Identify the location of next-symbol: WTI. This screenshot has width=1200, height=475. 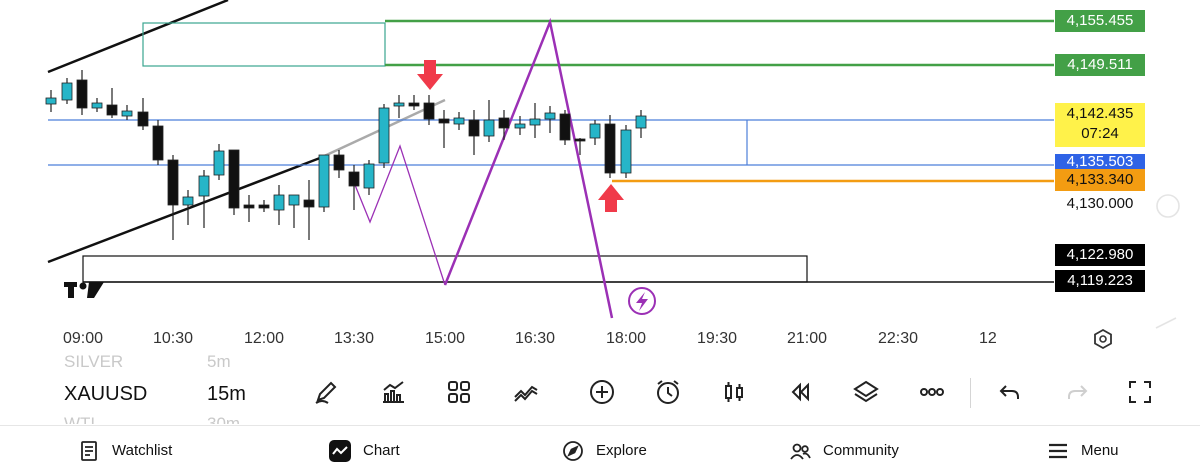
(80, 419).